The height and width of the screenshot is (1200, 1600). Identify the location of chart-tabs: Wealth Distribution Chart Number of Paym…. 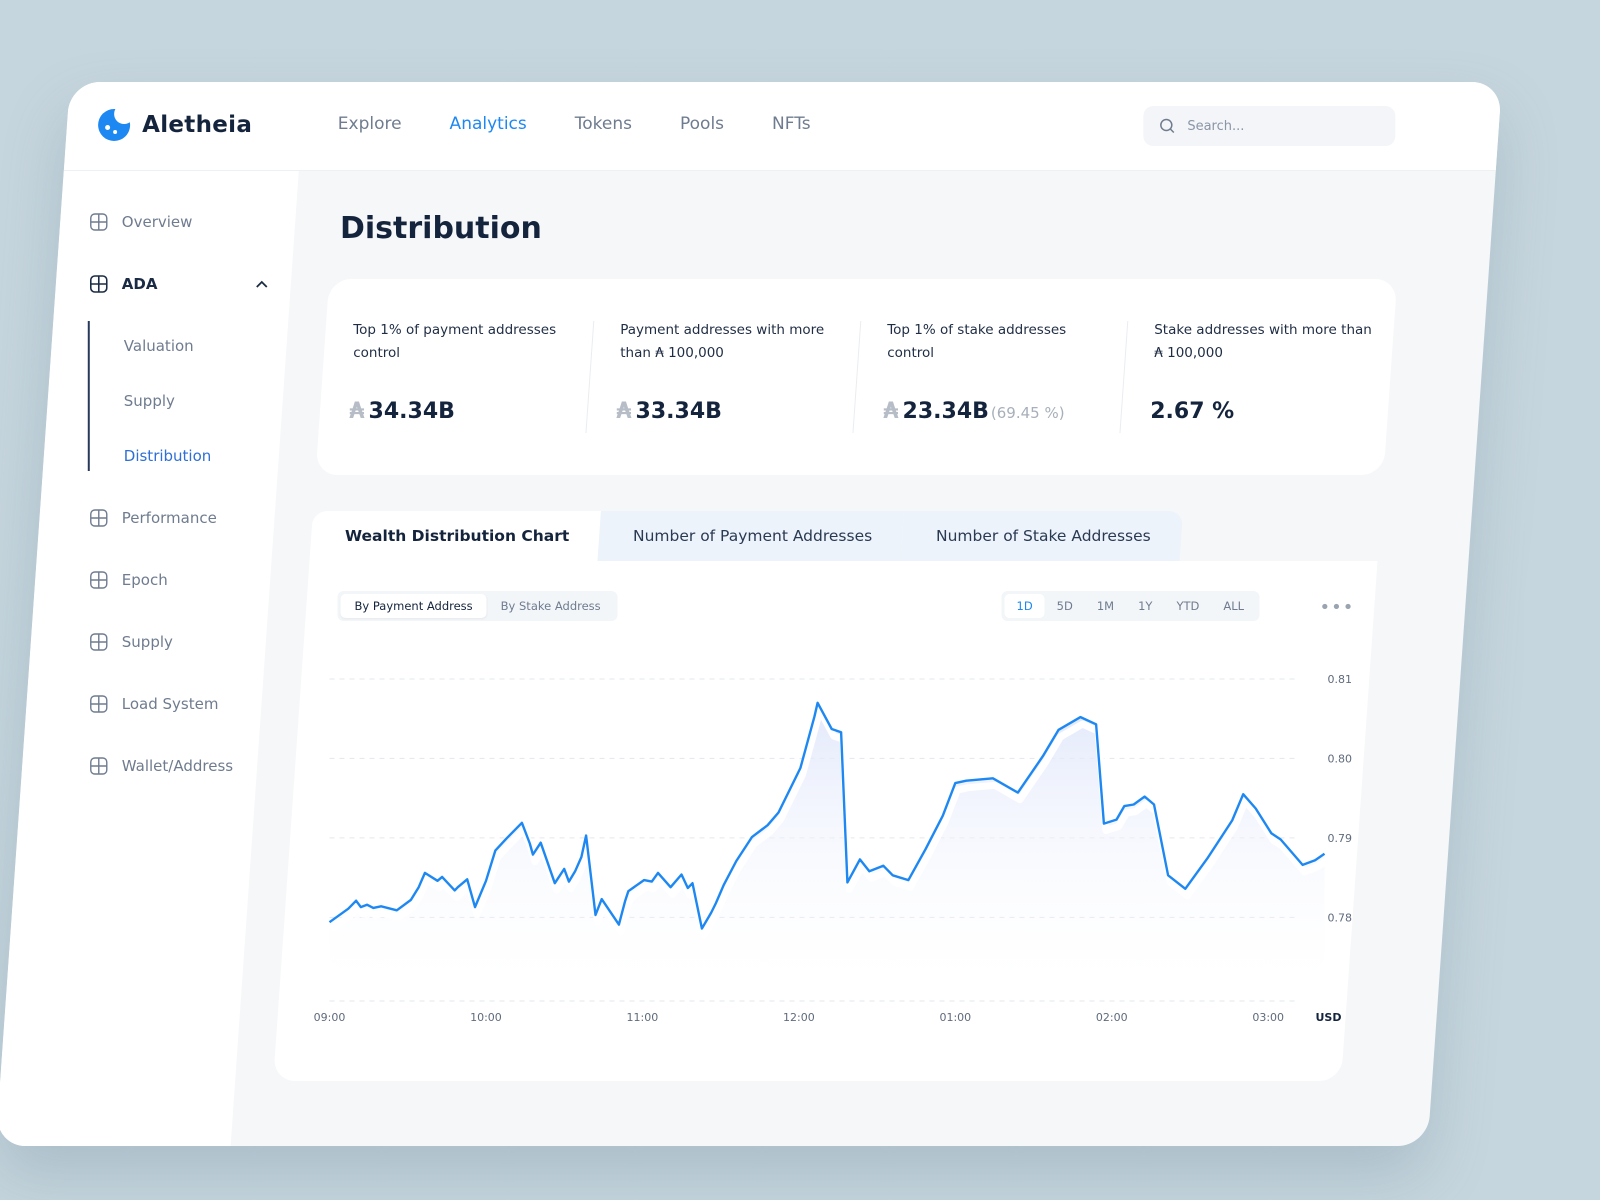
(746, 536).